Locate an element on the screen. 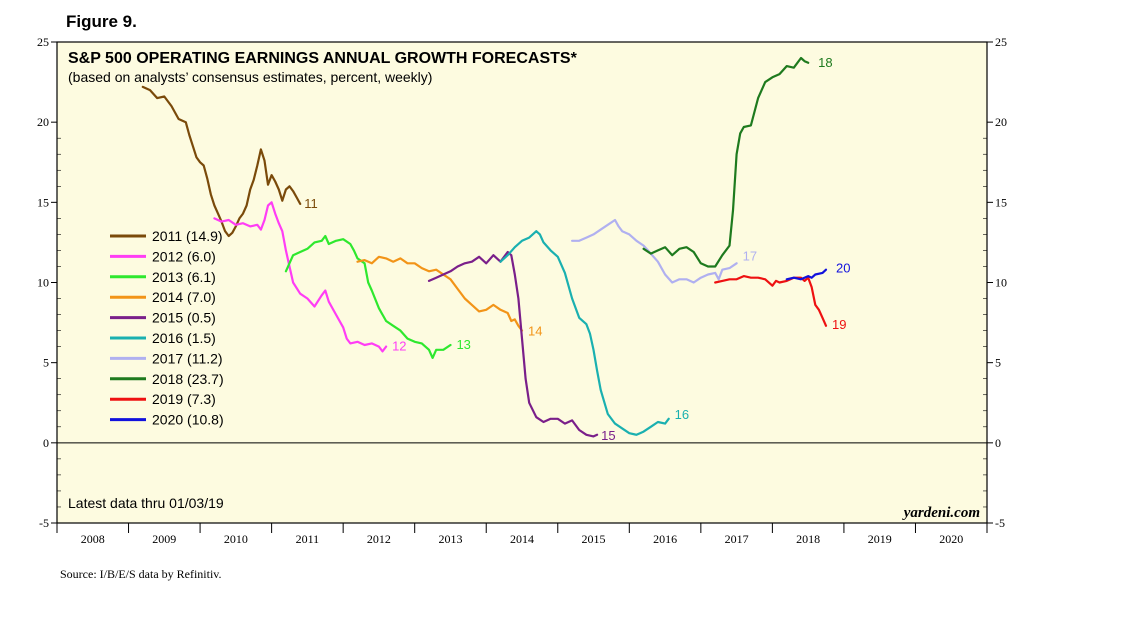 The image size is (1138, 621). x-tick-label: 2017 is located at coordinates (737, 539).